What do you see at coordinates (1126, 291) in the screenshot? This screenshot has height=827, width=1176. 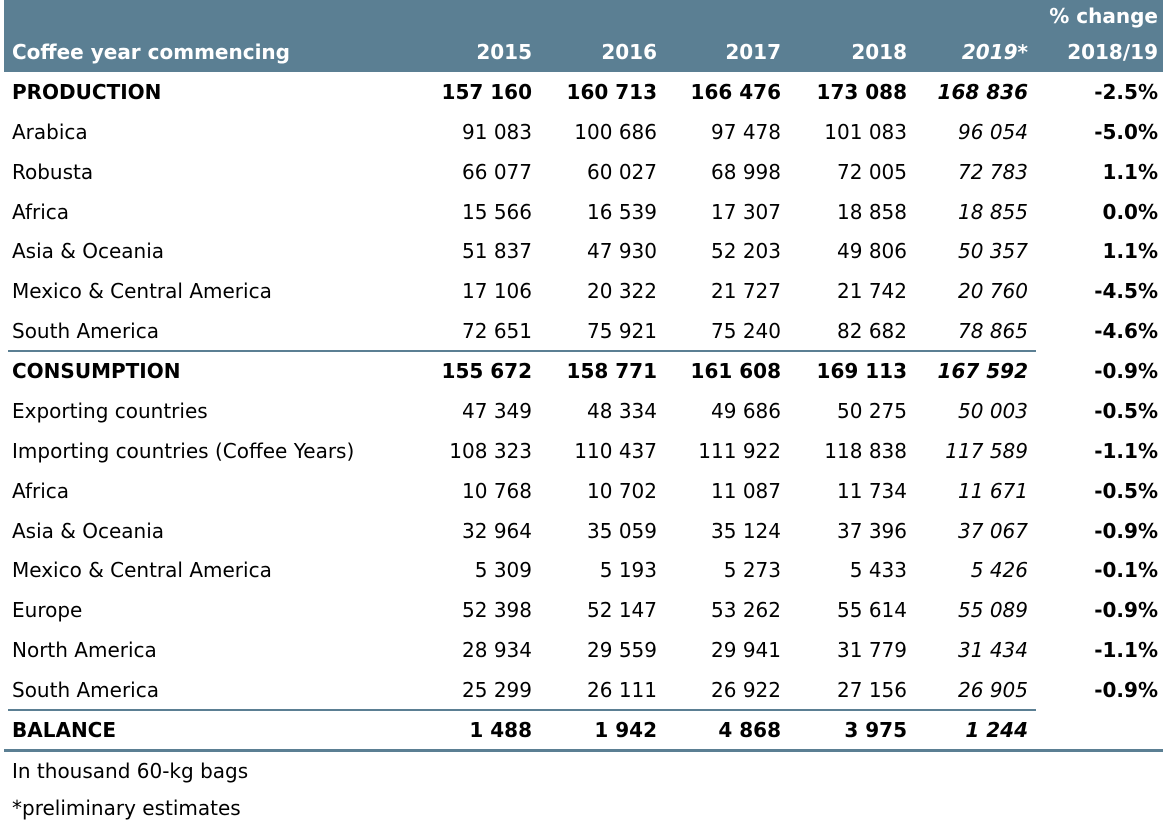 I see `change-cell: -4.5%` at bounding box center [1126, 291].